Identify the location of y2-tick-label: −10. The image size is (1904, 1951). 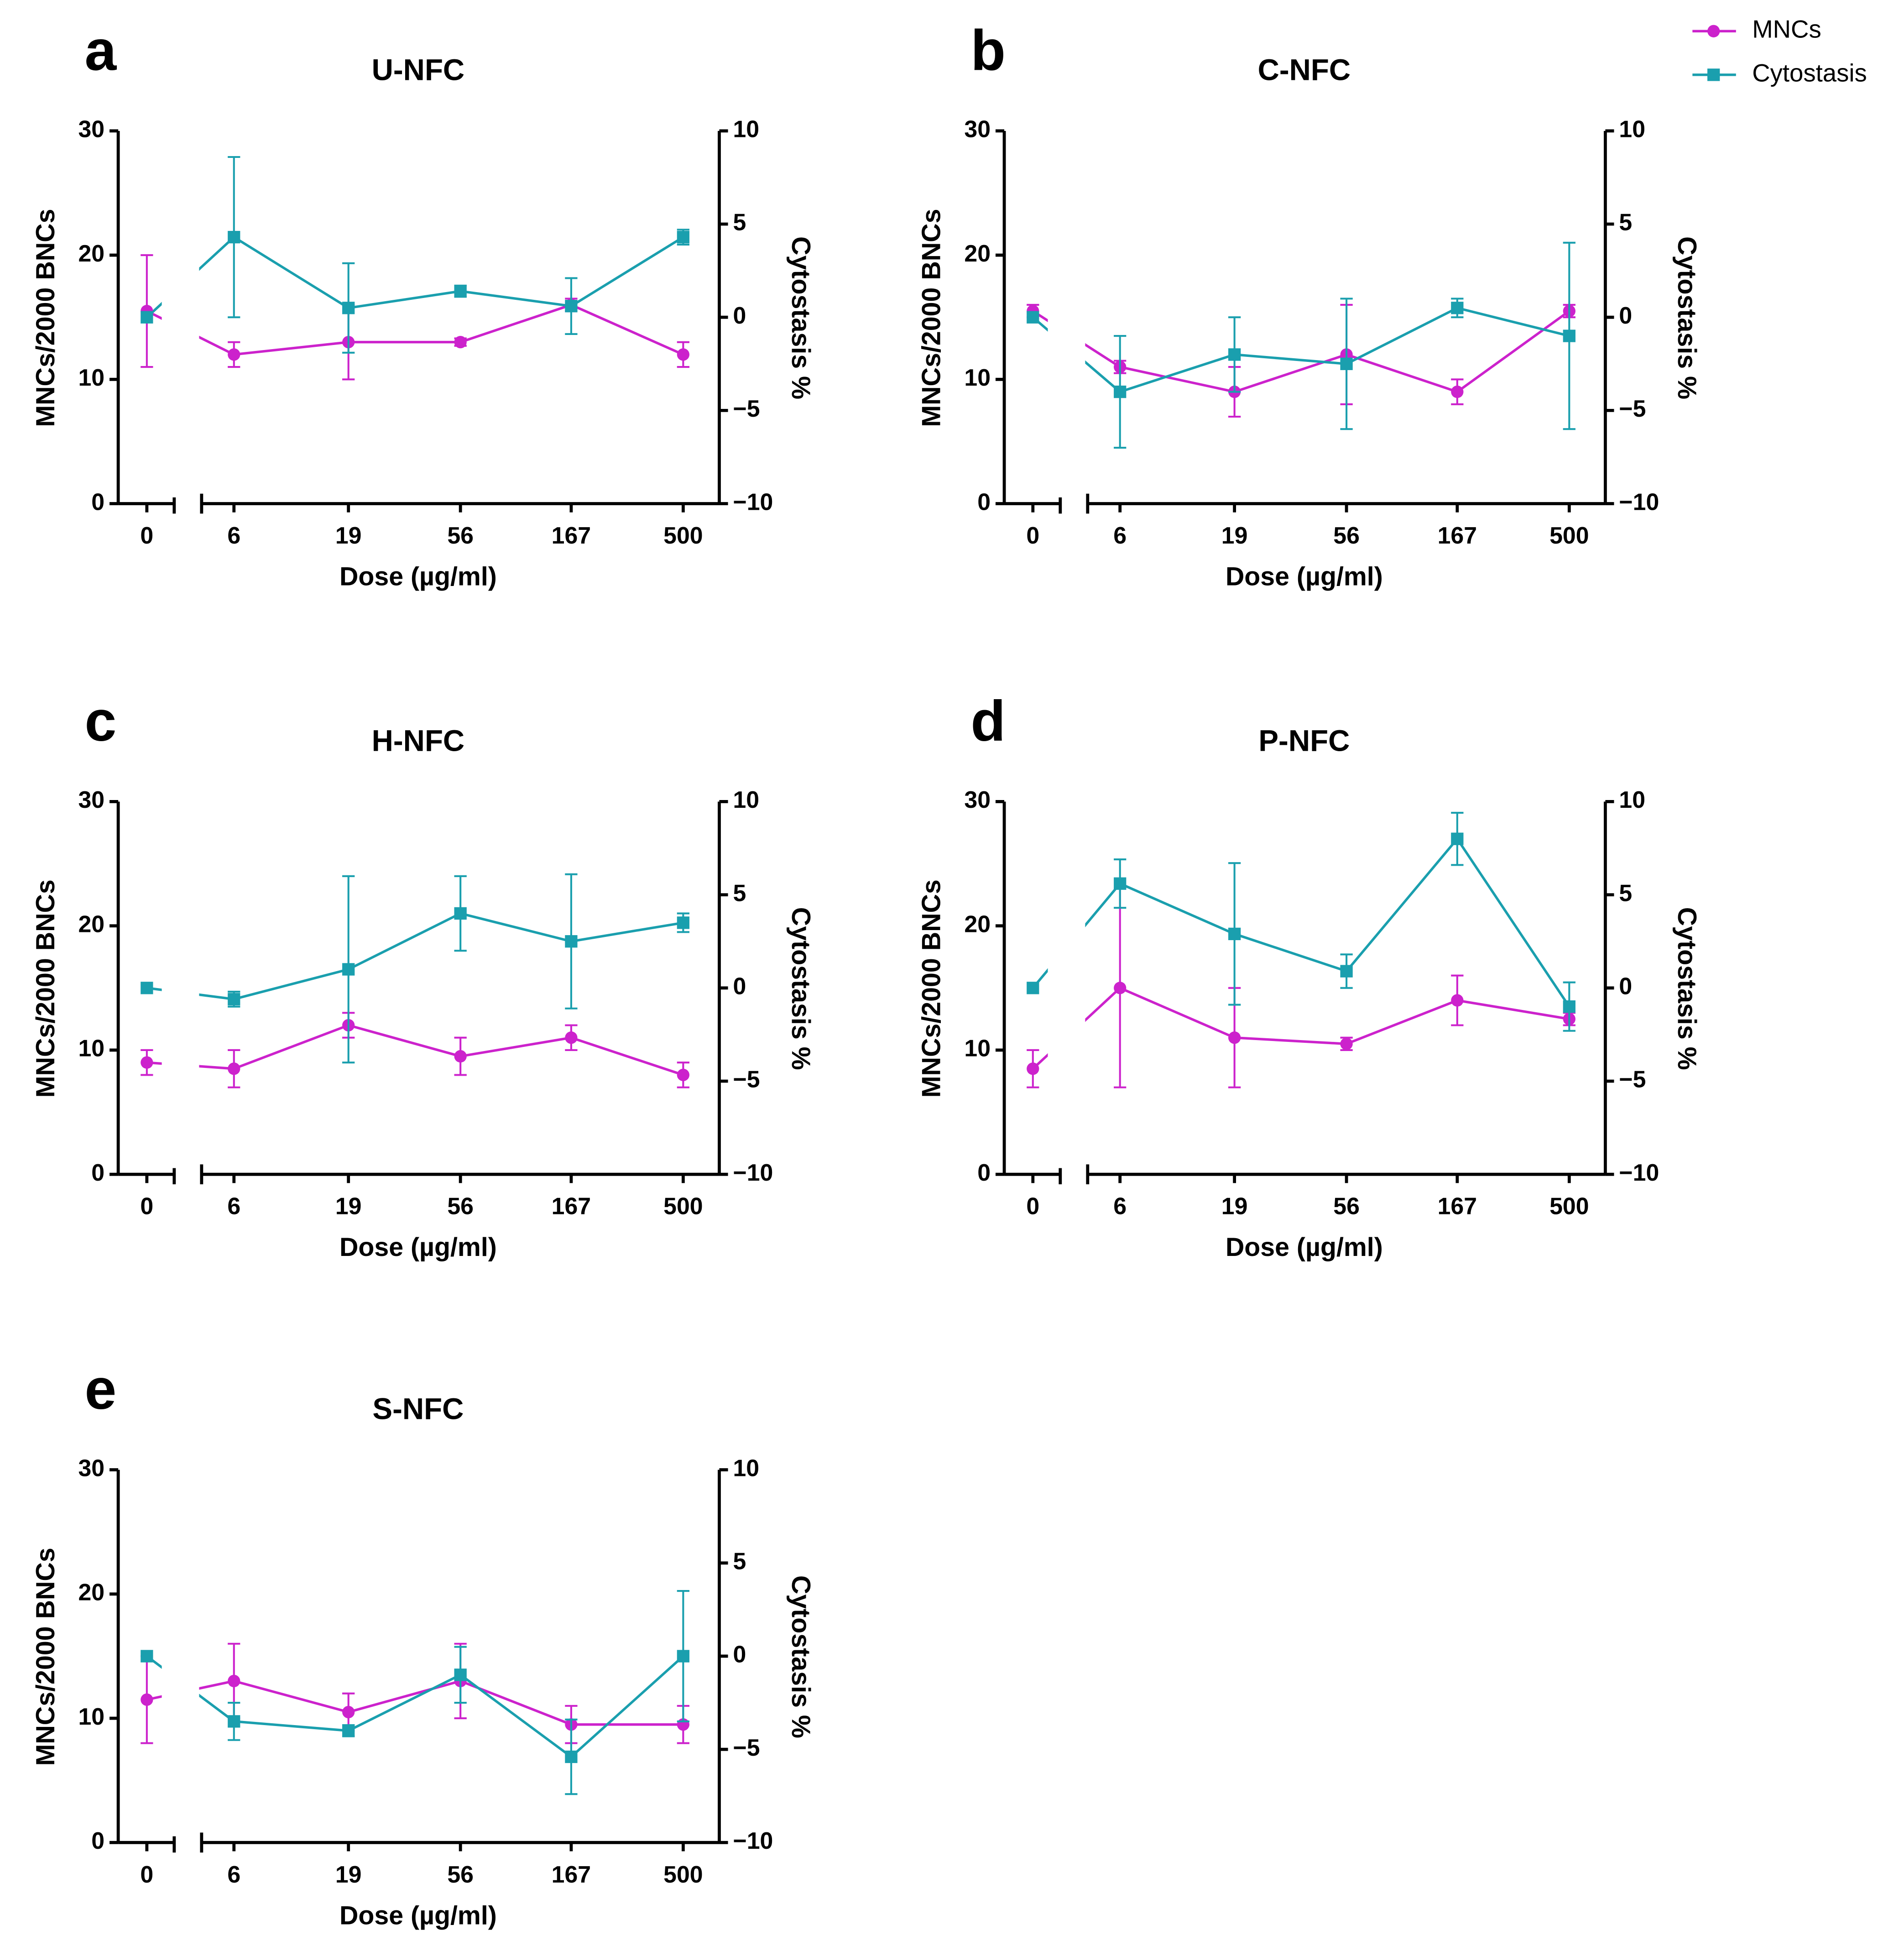
(1639, 501).